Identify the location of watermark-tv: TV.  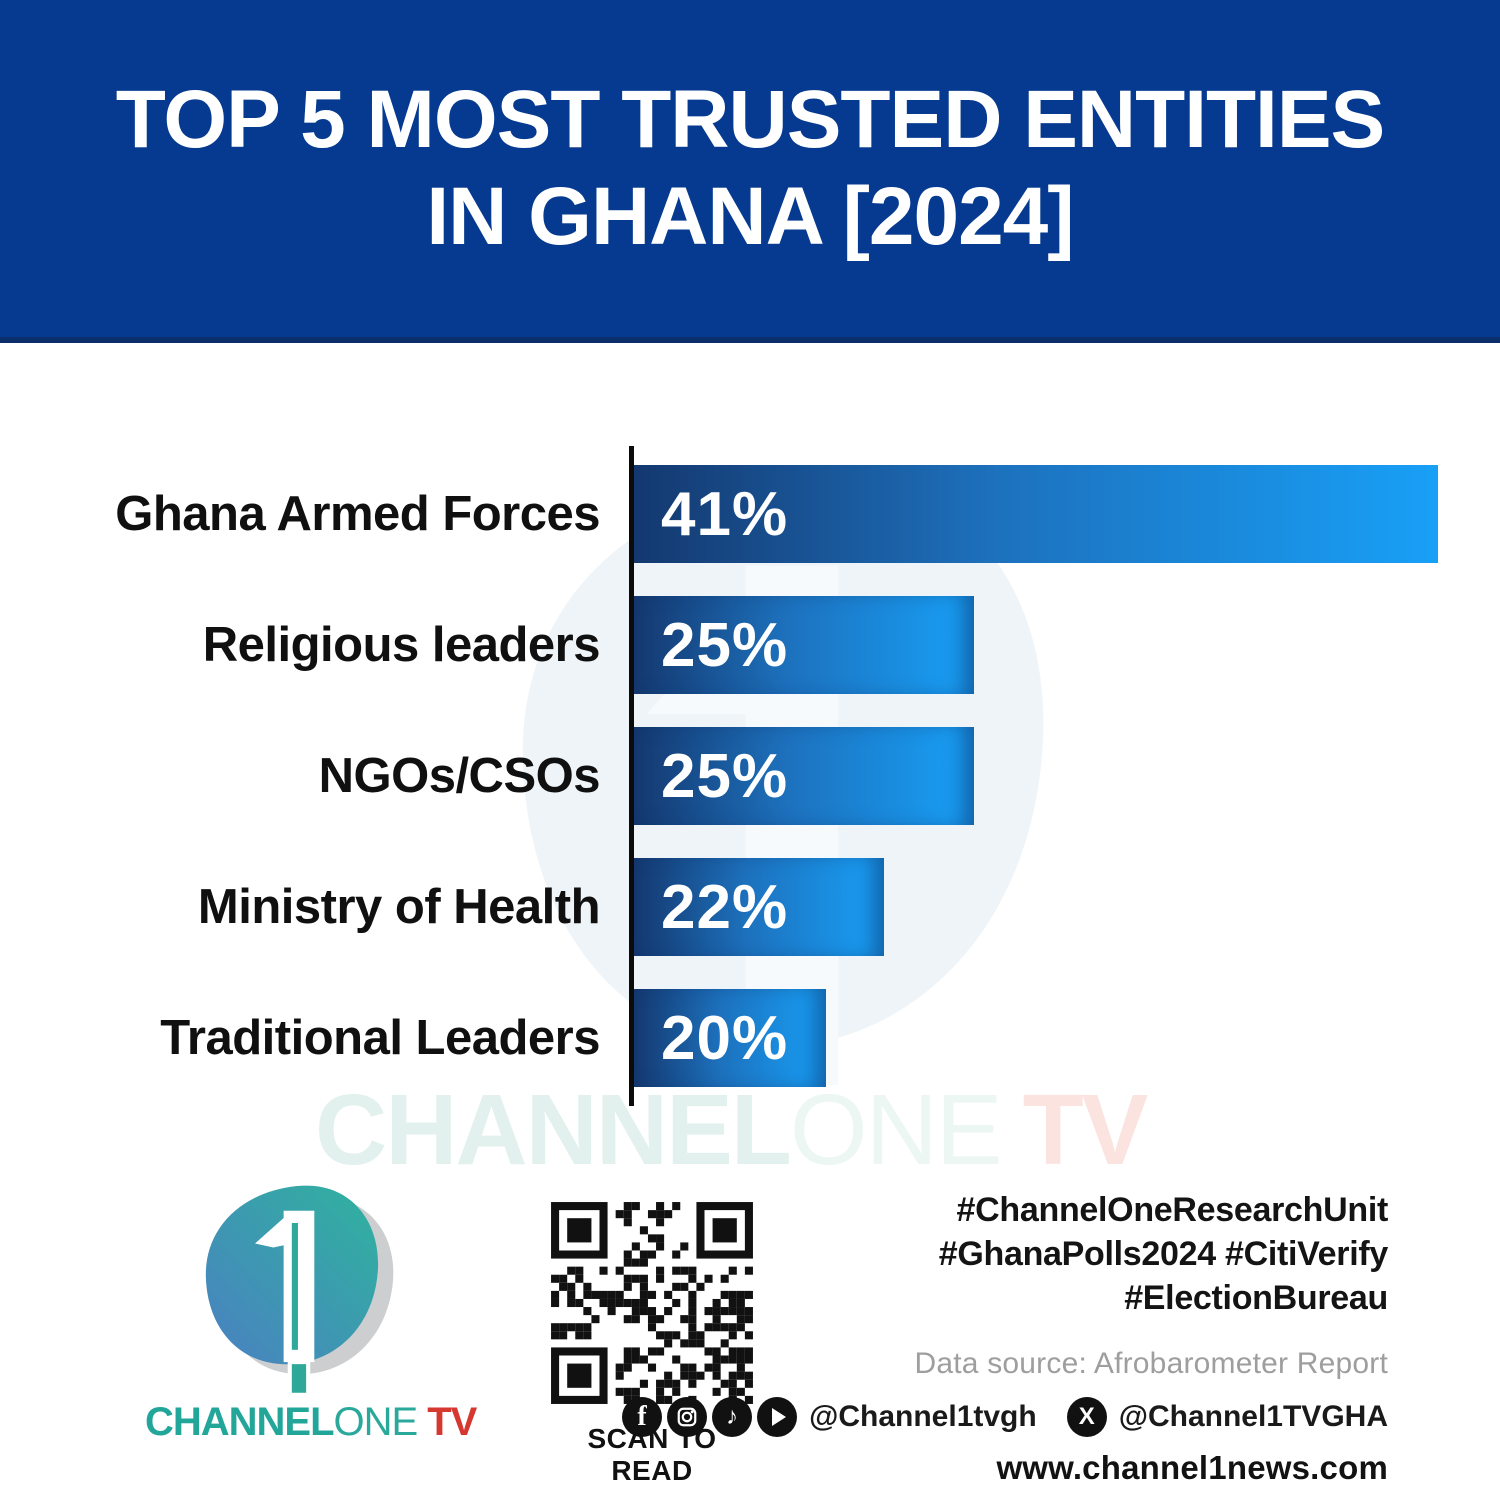
(1085, 1130).